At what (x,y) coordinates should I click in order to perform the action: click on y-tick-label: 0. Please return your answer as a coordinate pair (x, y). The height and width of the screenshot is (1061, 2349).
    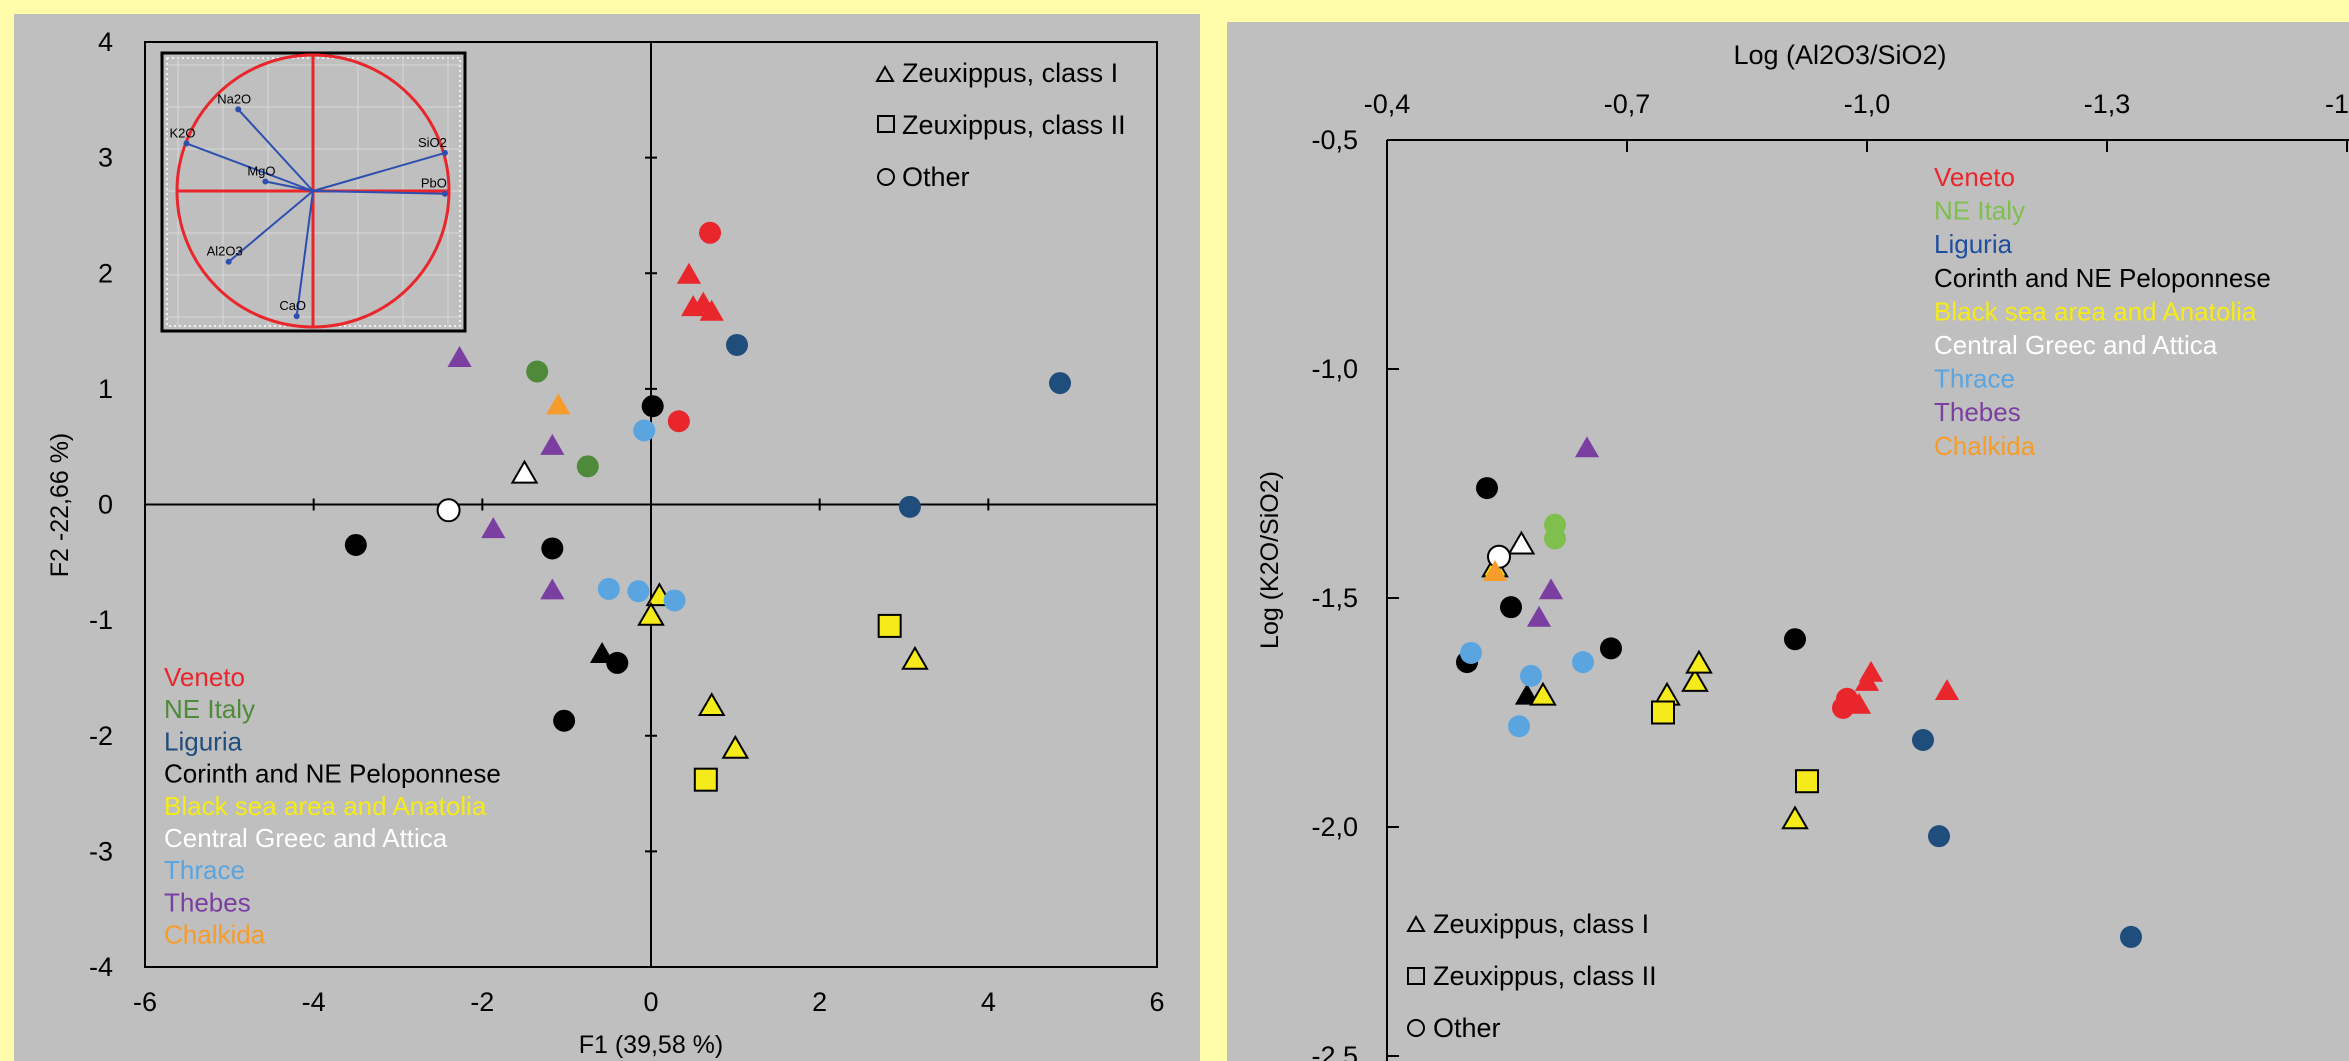
    Looking at the image, I should click on (105, 505).